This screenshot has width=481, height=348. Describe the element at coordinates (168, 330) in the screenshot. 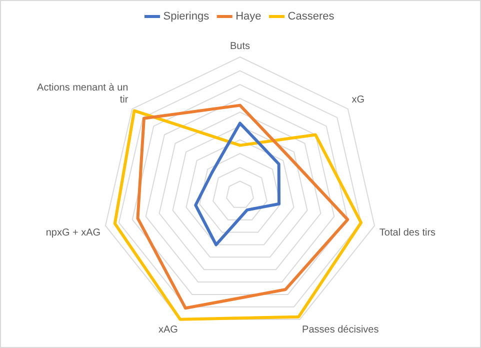

I see `spoke-label: xAG` at that location.